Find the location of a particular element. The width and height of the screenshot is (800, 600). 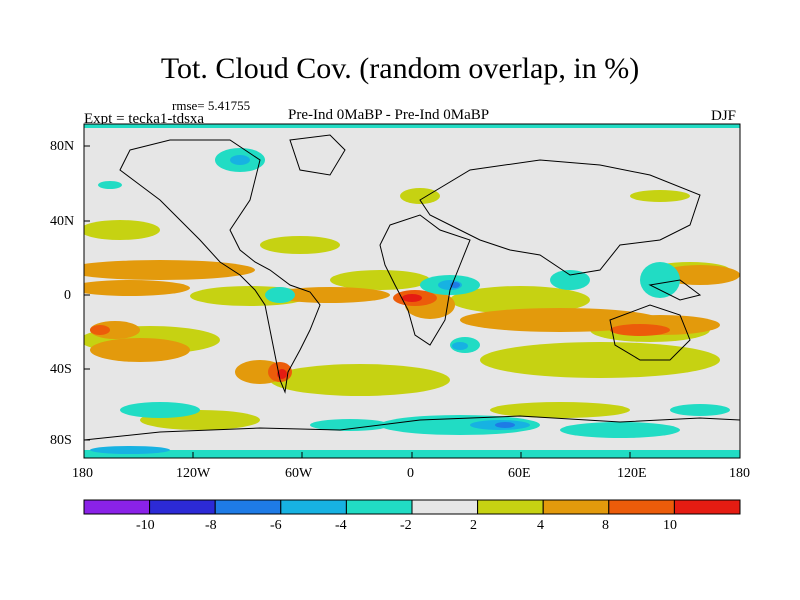

season-label: DJF is located at coordinates (724, 116).